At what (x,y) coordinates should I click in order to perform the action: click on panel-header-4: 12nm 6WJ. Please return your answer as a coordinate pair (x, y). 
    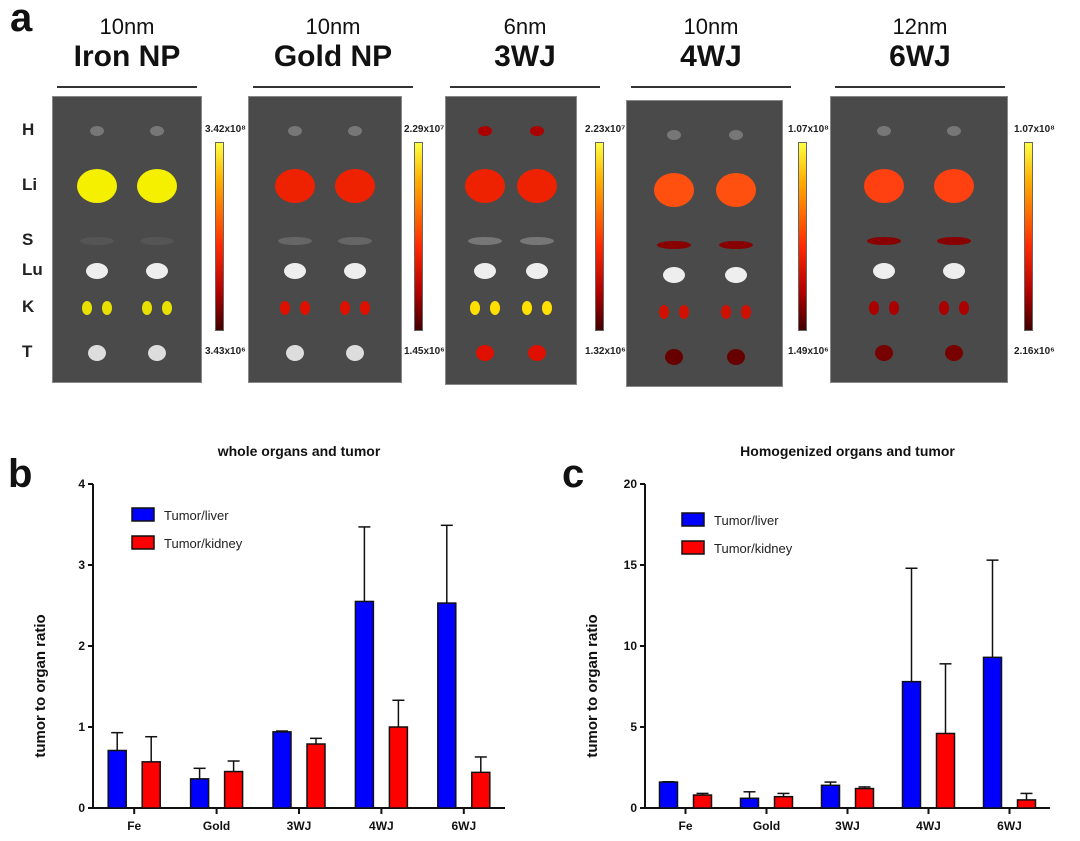
    Looking at the image, I should click on (920, 44).